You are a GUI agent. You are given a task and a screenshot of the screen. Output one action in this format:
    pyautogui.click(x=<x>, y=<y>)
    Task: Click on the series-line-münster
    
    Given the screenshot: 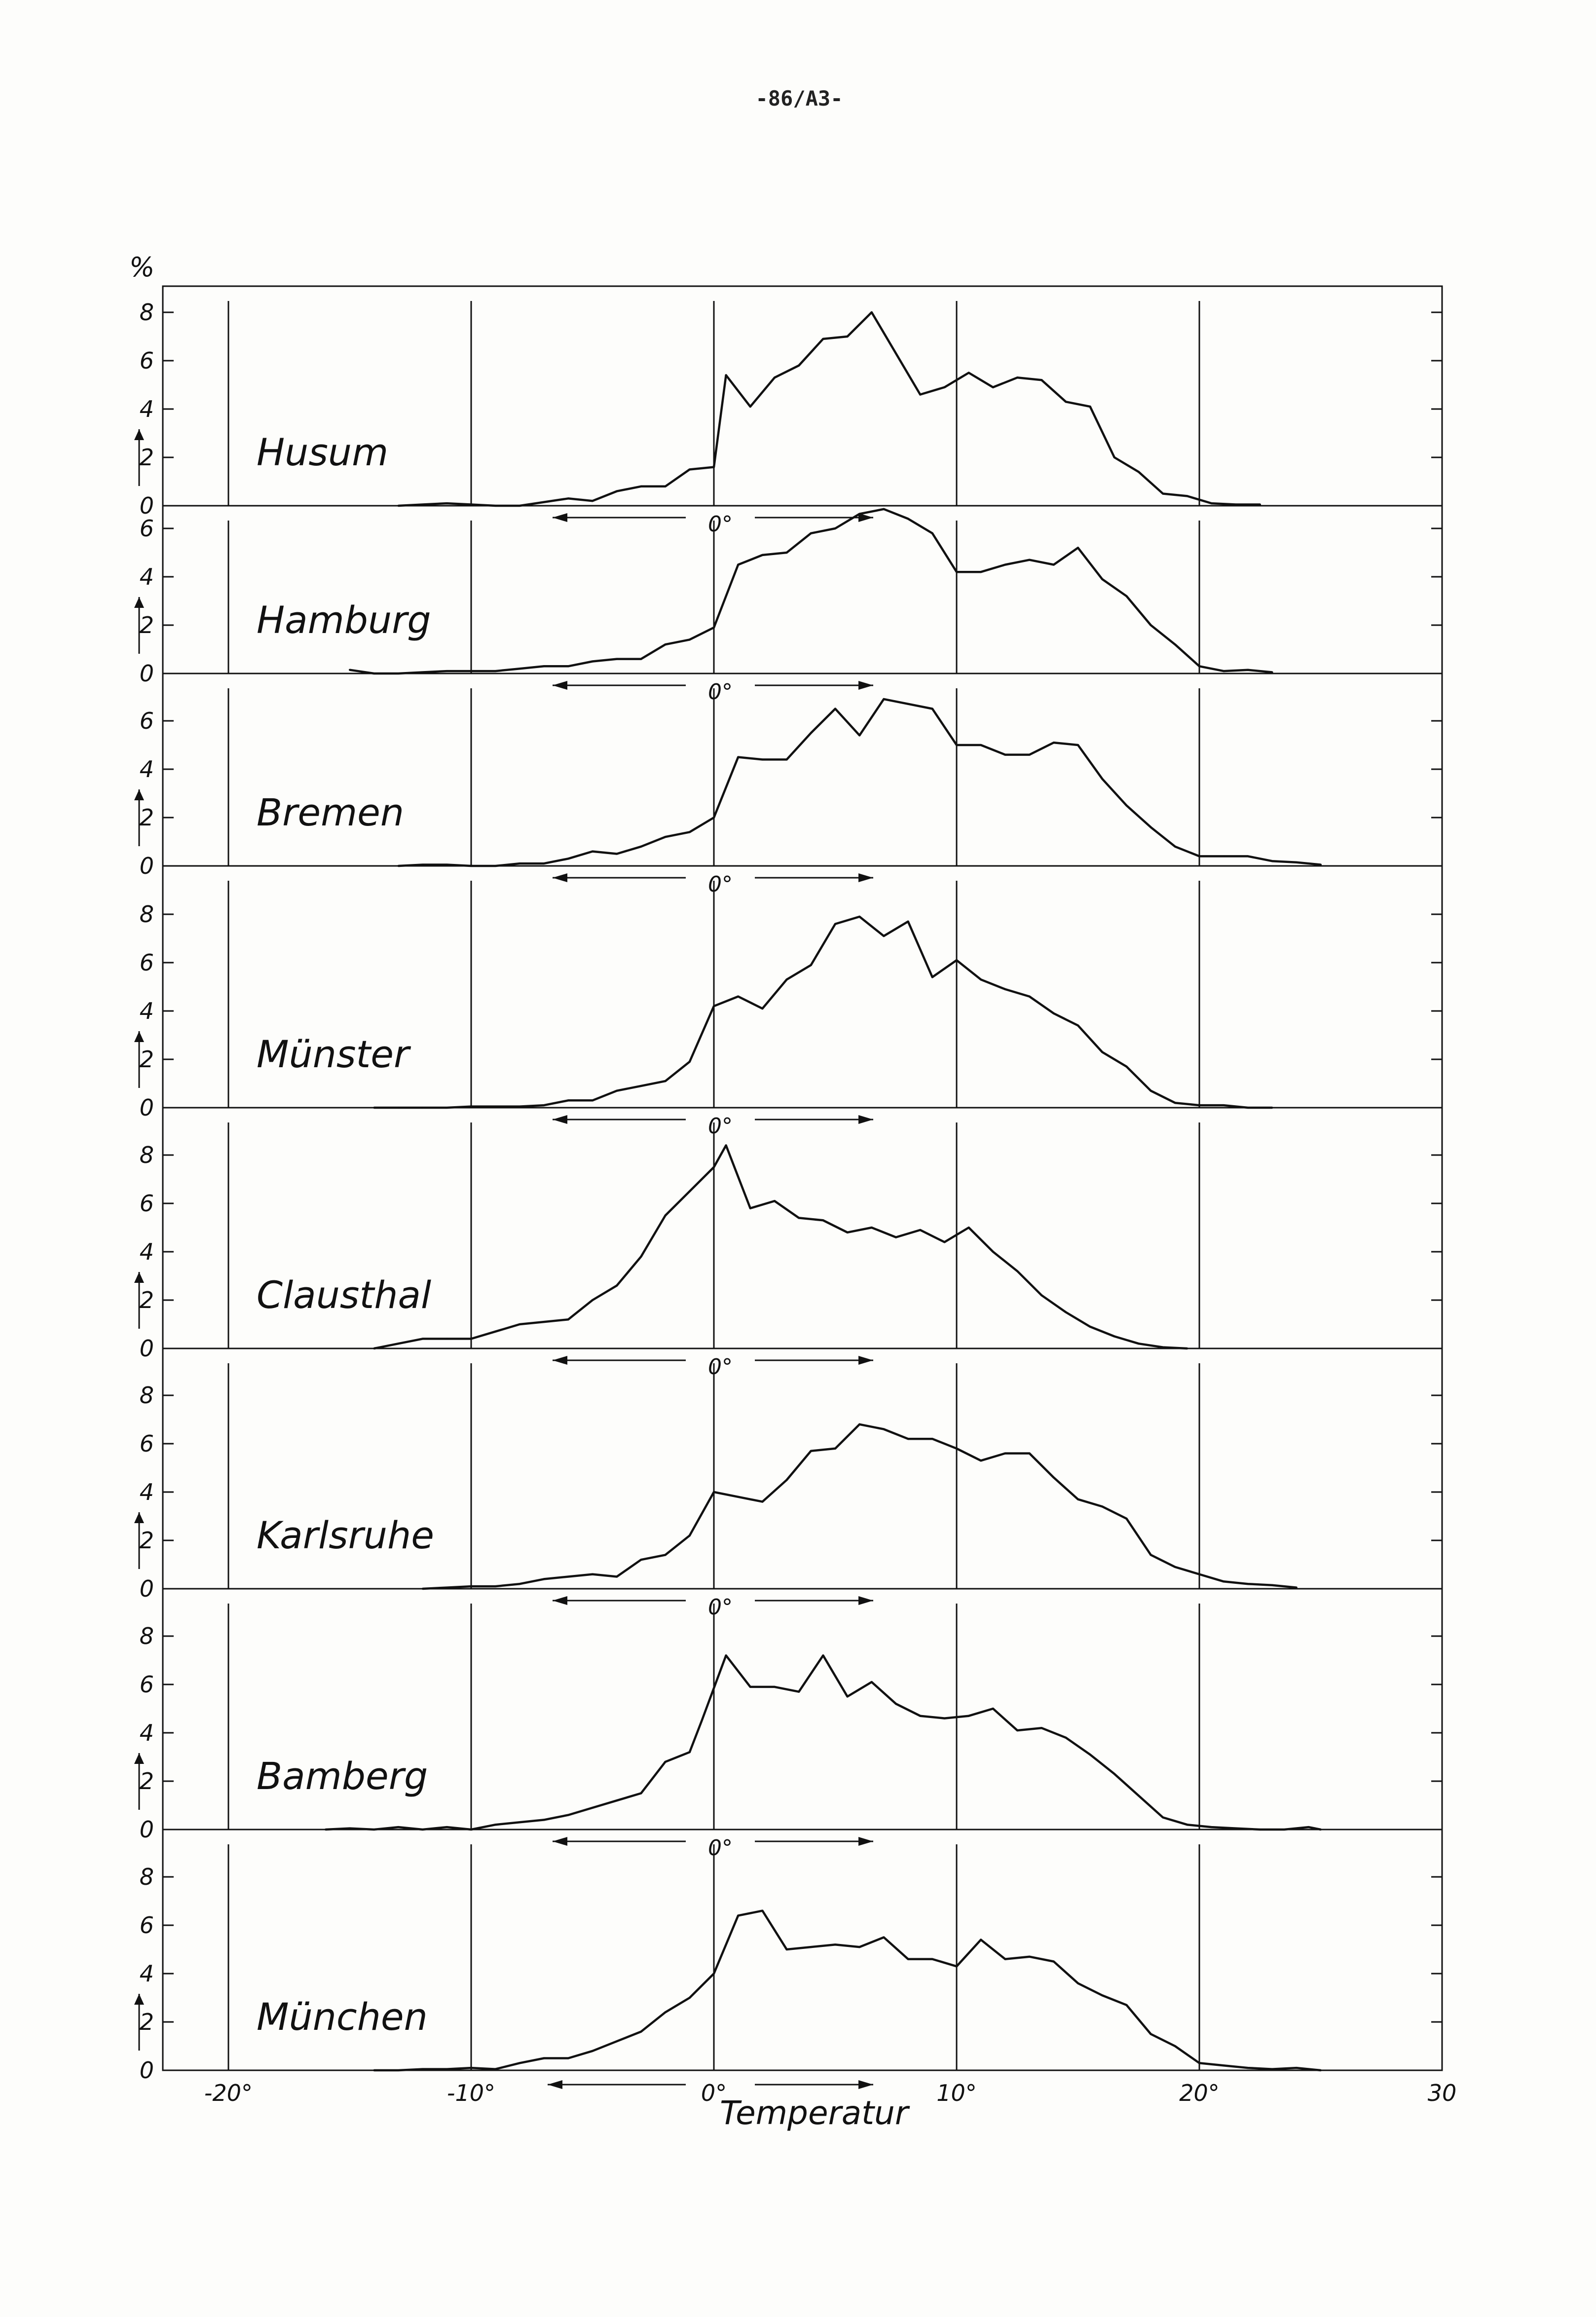 What is the action you would take?
    pyautogui.click(x=823, y=1012)
    